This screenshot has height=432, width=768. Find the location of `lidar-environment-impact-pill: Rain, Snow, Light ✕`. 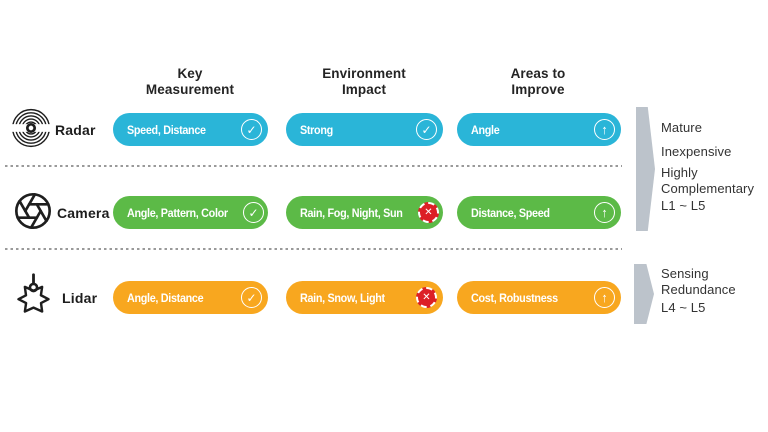

lidar-environment-impact-pill: Rain, Snow, Light ✕ is located at coordinates (364, 297).